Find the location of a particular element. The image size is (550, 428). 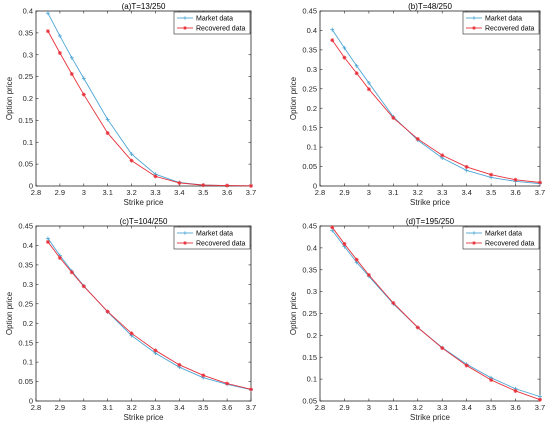

chart-title: (c)T=104/250 is located at coordinates (144, 221).